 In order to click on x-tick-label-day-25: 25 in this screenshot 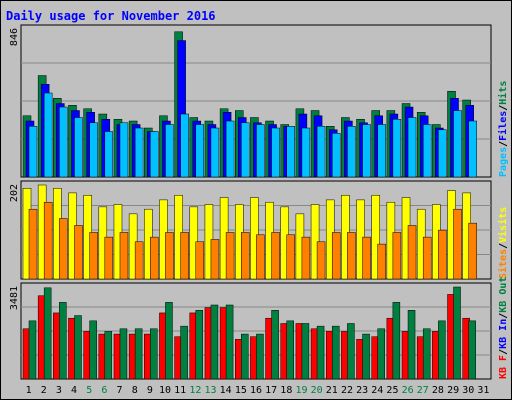, I will do `click(392, 390)`.